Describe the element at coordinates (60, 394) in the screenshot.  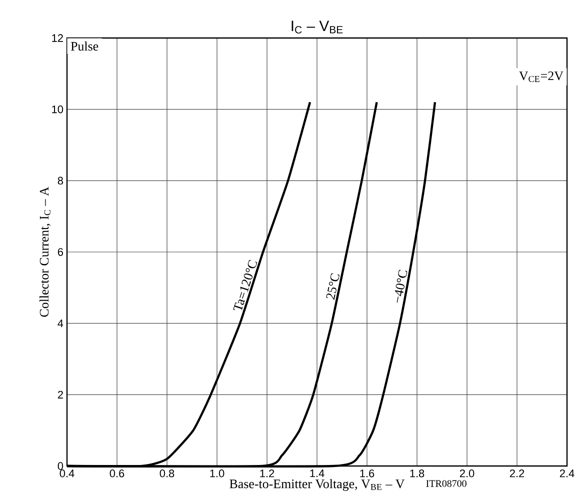
I see `y-tick-label: 2` at that location.